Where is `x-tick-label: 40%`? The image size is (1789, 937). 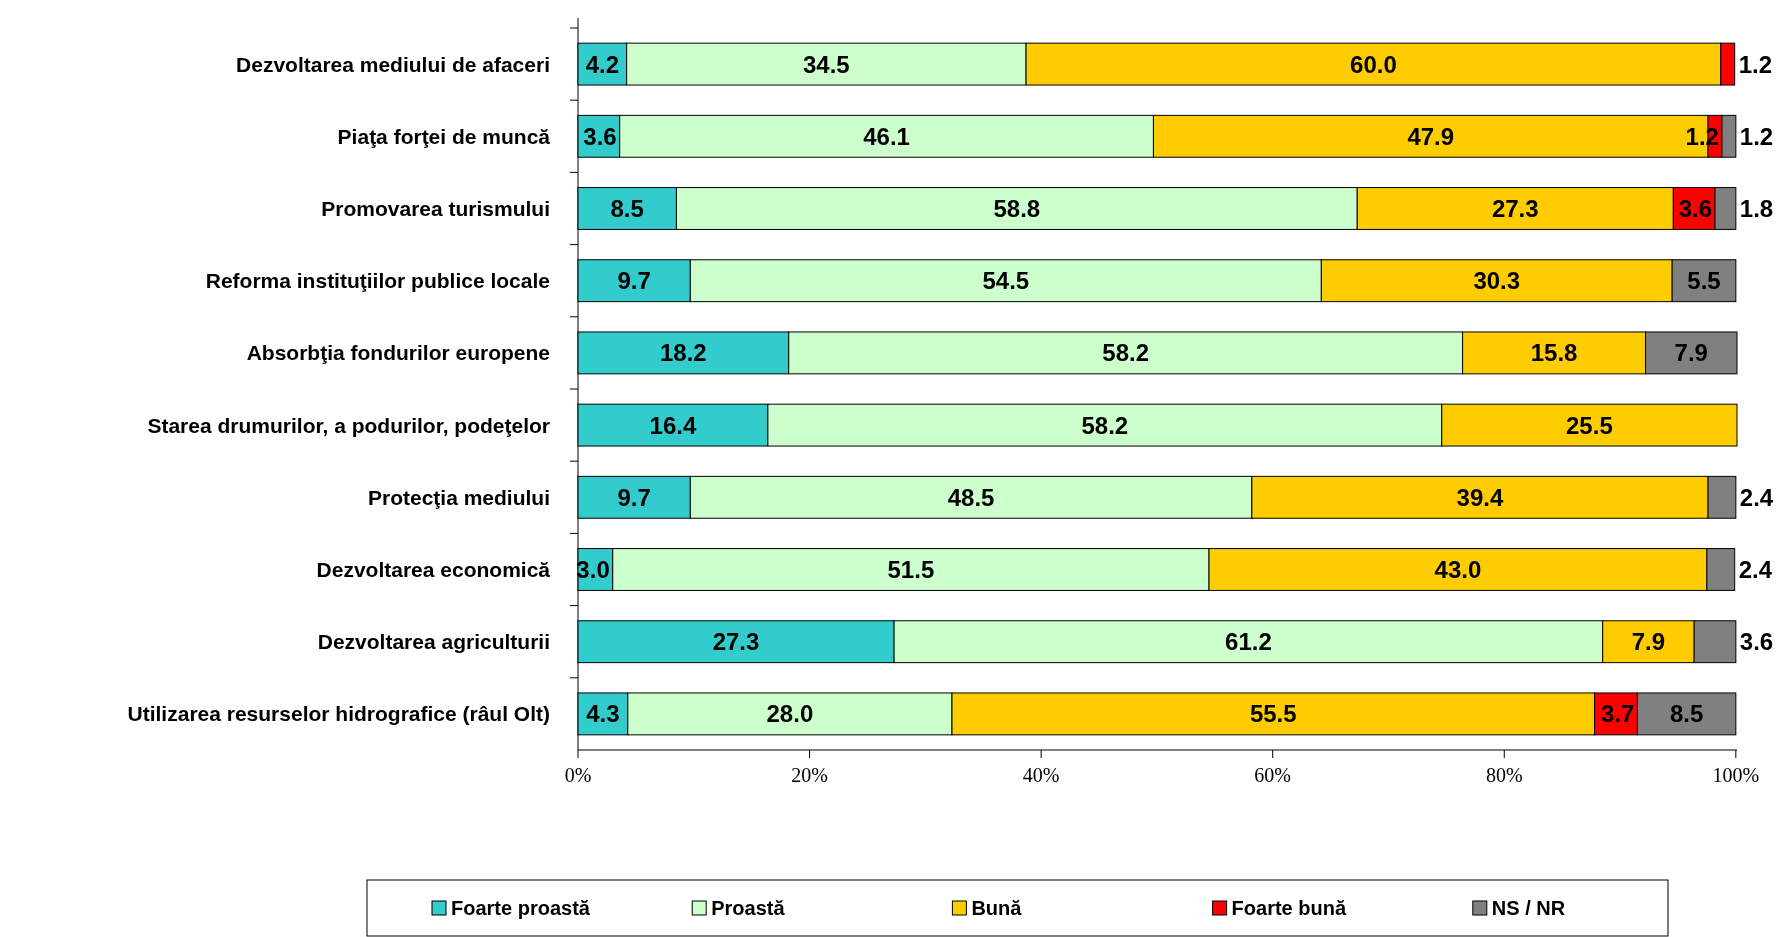 x-tick-label: 40% is located at coordinates (1041, 775).